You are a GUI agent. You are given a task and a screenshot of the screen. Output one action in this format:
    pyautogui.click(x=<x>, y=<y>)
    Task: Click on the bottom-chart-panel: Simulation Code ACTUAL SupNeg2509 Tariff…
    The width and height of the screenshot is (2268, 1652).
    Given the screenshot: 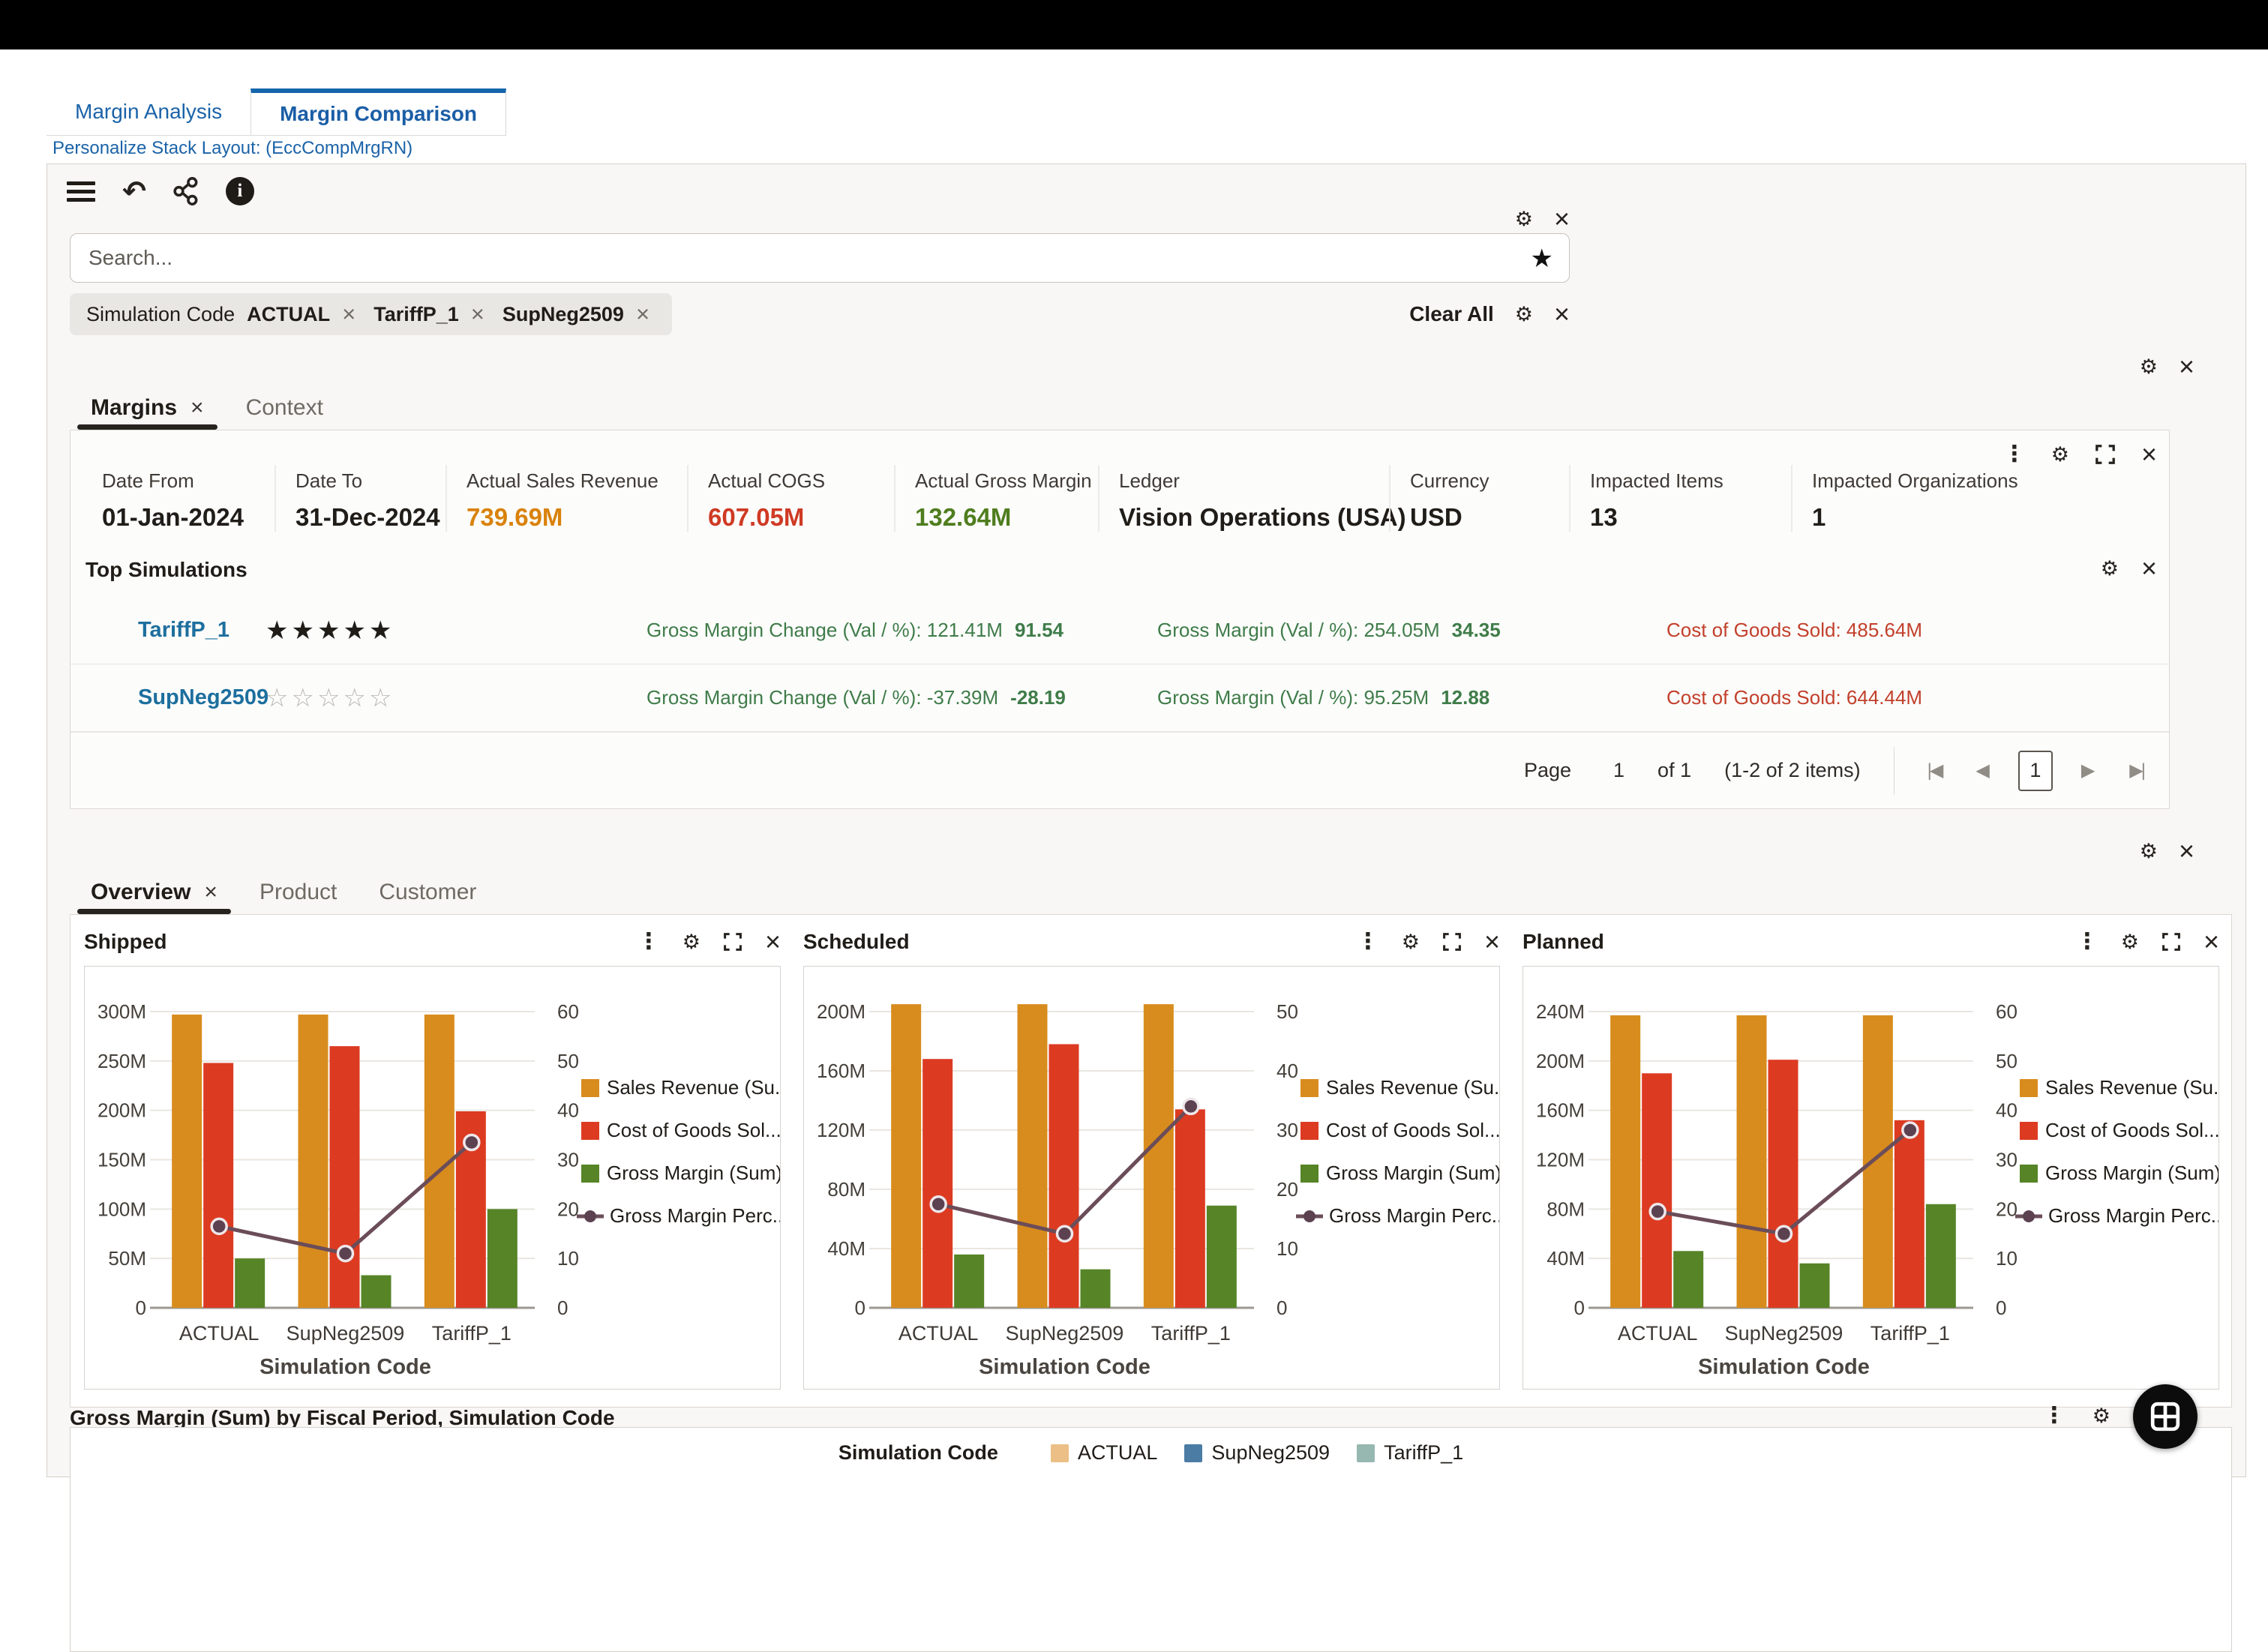 What is the action you would take?
    pyautogui.click(x=1151, y=1539)
    